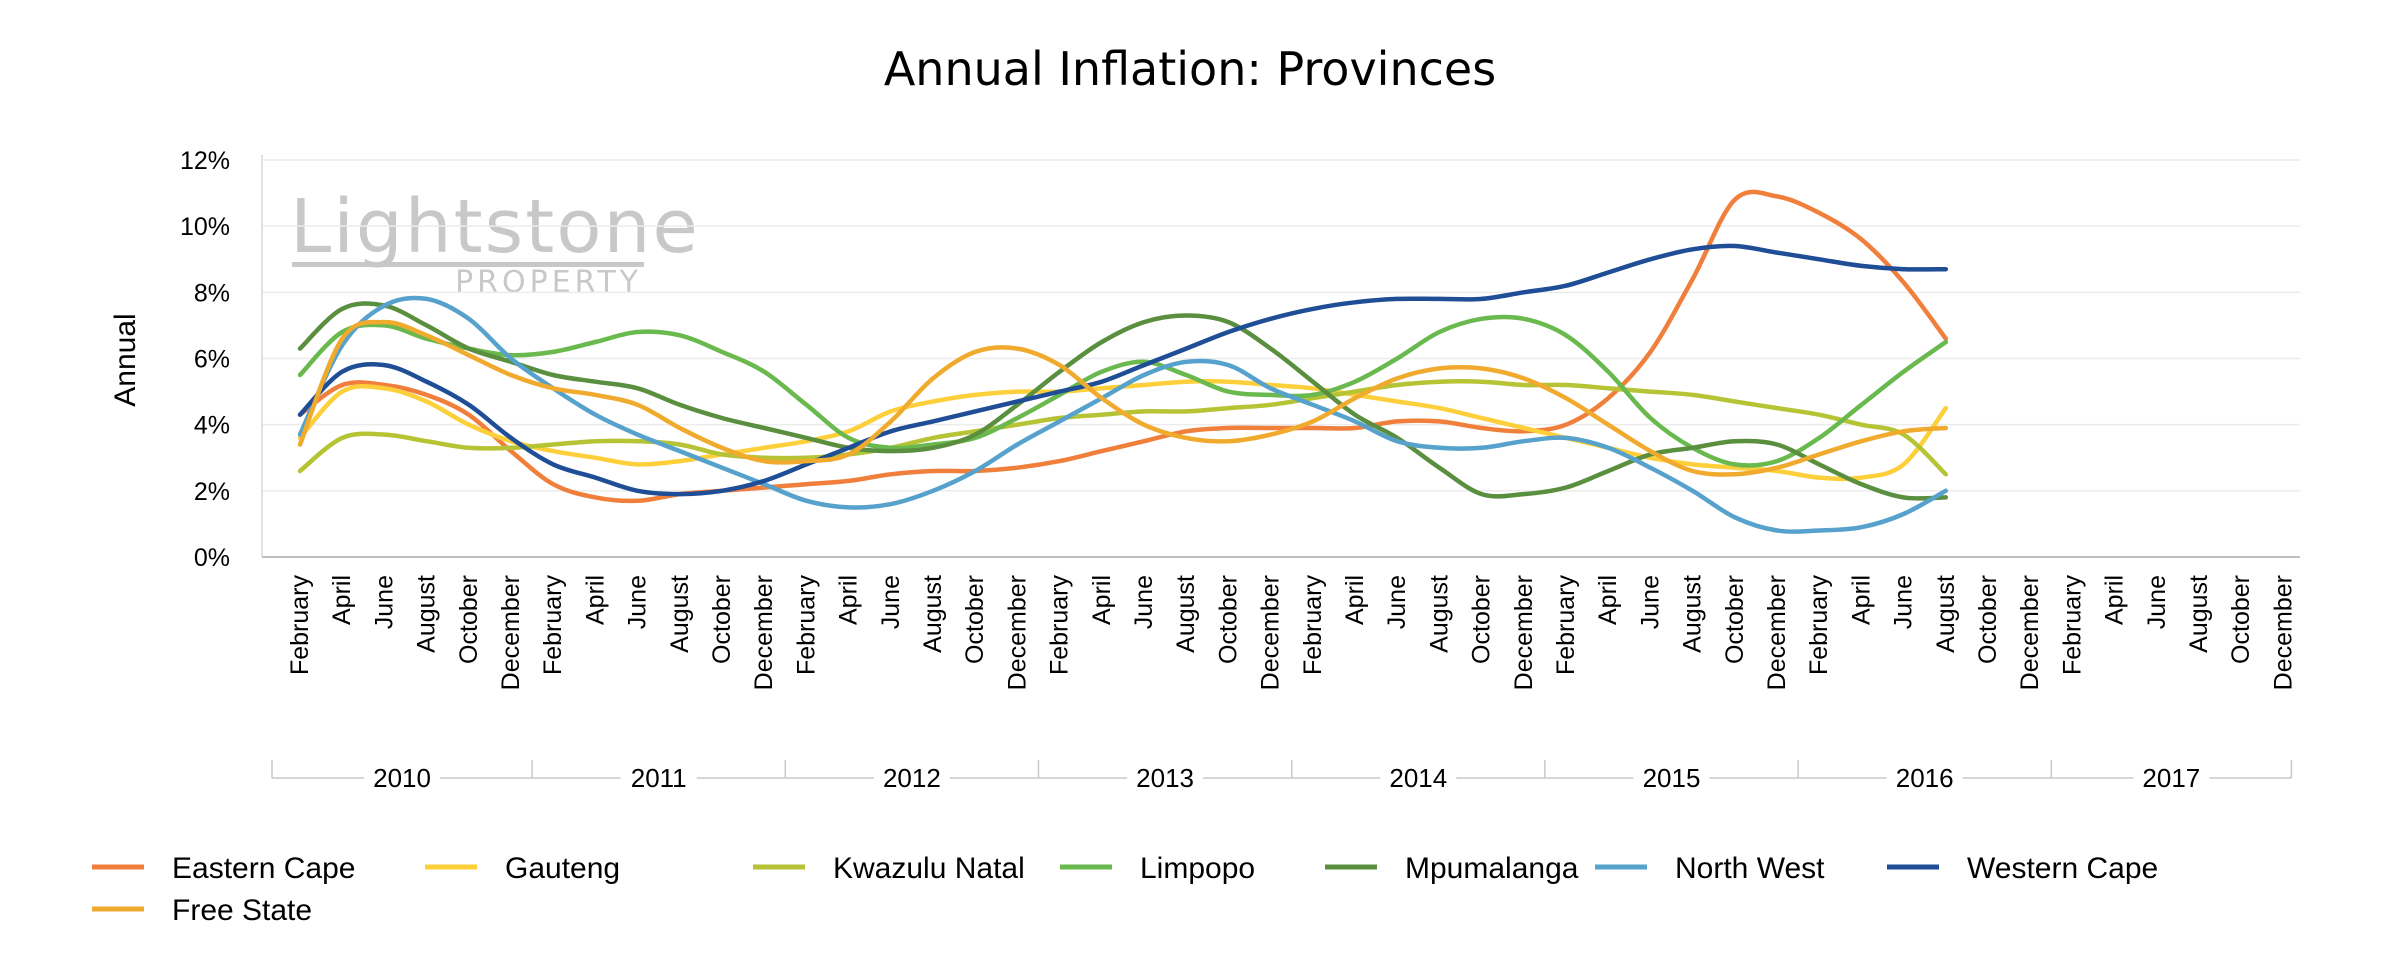  Describe the element at coordinates (212, 426) in the screenshot. I see `y-tick-label: 4%` at that location.